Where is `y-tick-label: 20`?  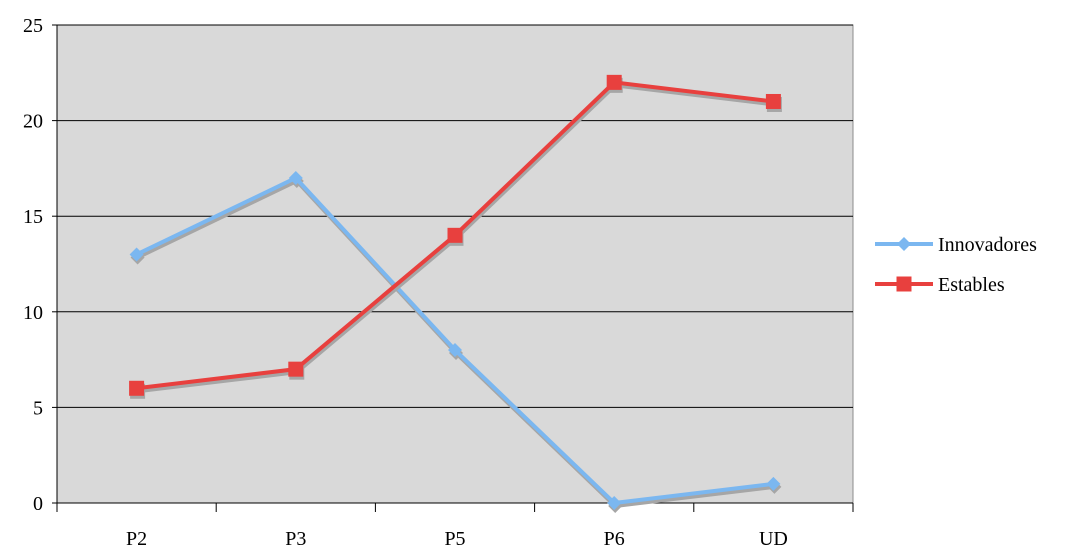 y-tick-label: 20 is located at coordinates (33, 122).